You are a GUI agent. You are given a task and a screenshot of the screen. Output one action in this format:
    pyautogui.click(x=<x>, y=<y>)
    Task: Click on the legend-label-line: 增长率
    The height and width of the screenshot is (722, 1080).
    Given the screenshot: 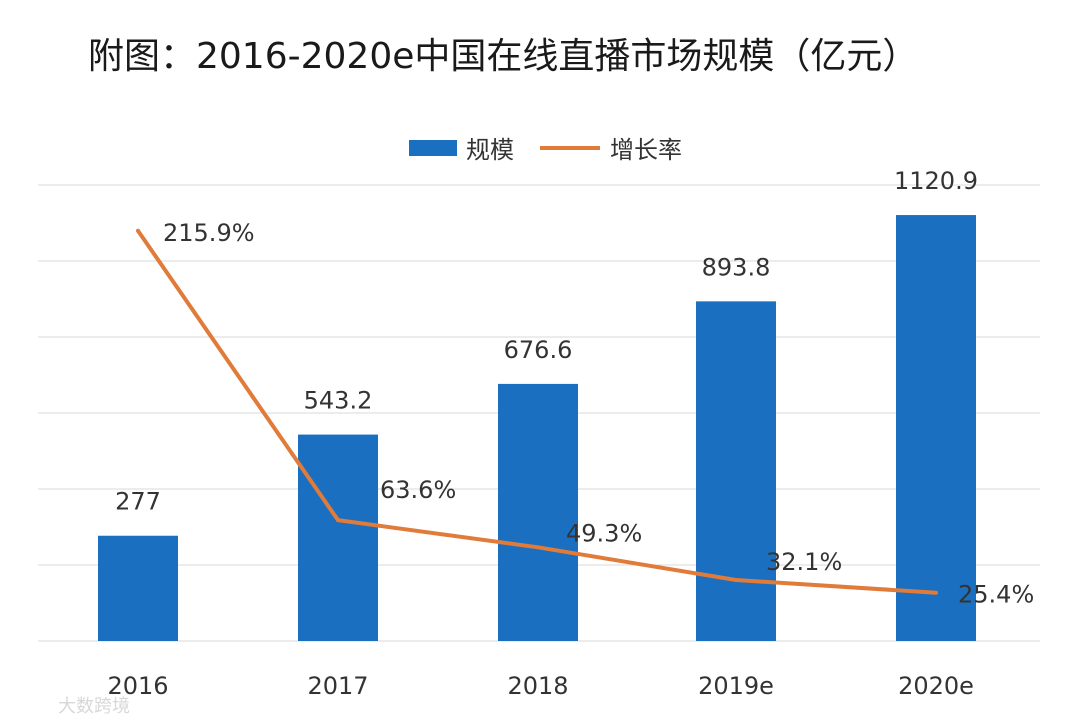 What is the action you would take?
    pyautogui.click(x=646, y=150)
    